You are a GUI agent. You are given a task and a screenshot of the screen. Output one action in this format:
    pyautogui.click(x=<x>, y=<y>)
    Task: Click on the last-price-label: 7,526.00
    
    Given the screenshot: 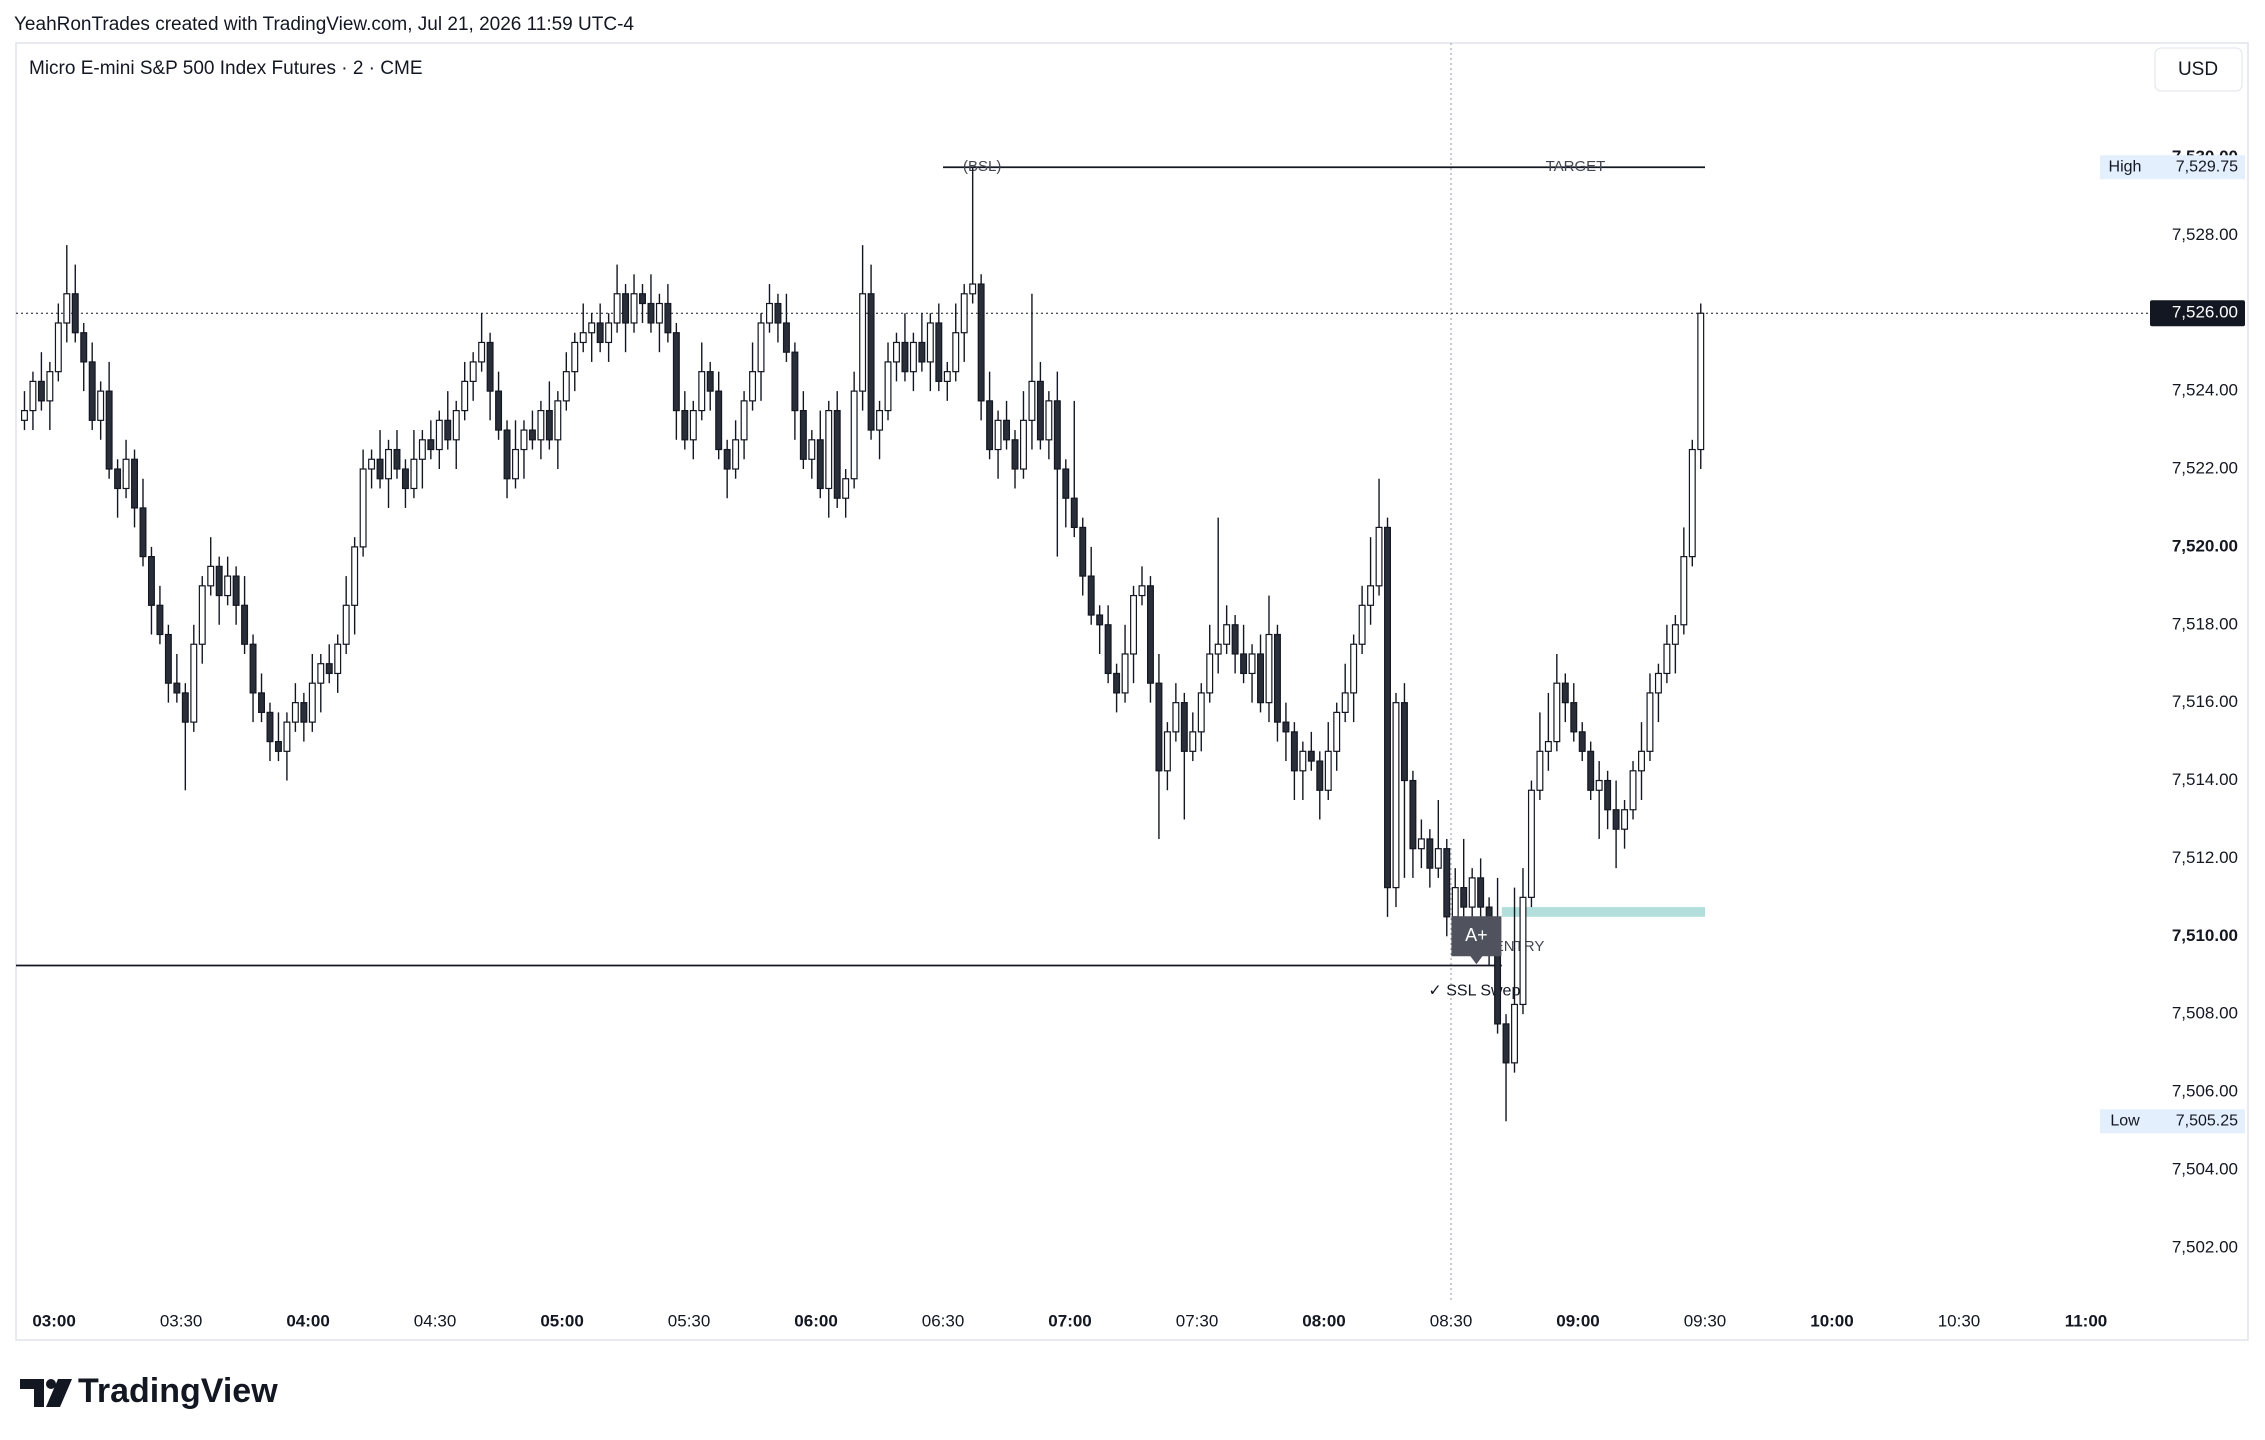 What is the action you would take?
    pyautogui.click(x=2205, y=312)
    